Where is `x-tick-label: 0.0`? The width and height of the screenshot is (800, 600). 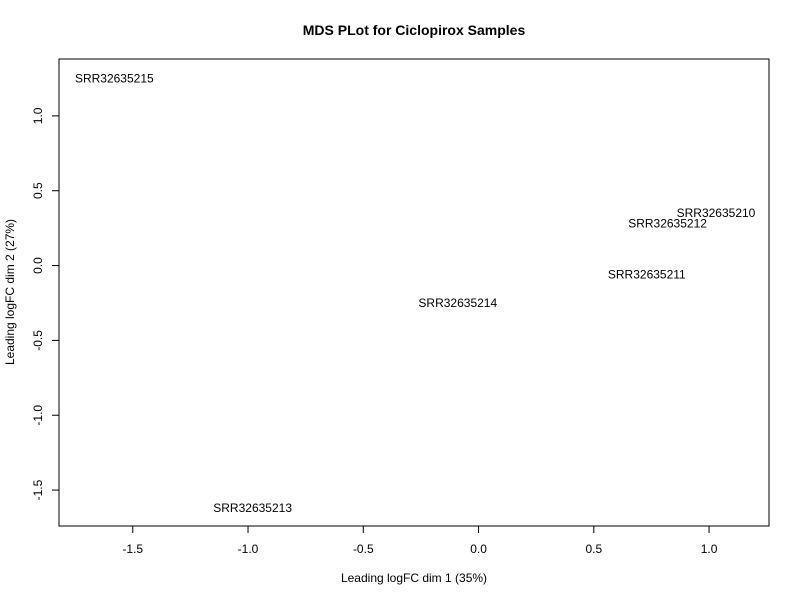
x-tick-label: 0.0 is located at coordinates (478, 549).